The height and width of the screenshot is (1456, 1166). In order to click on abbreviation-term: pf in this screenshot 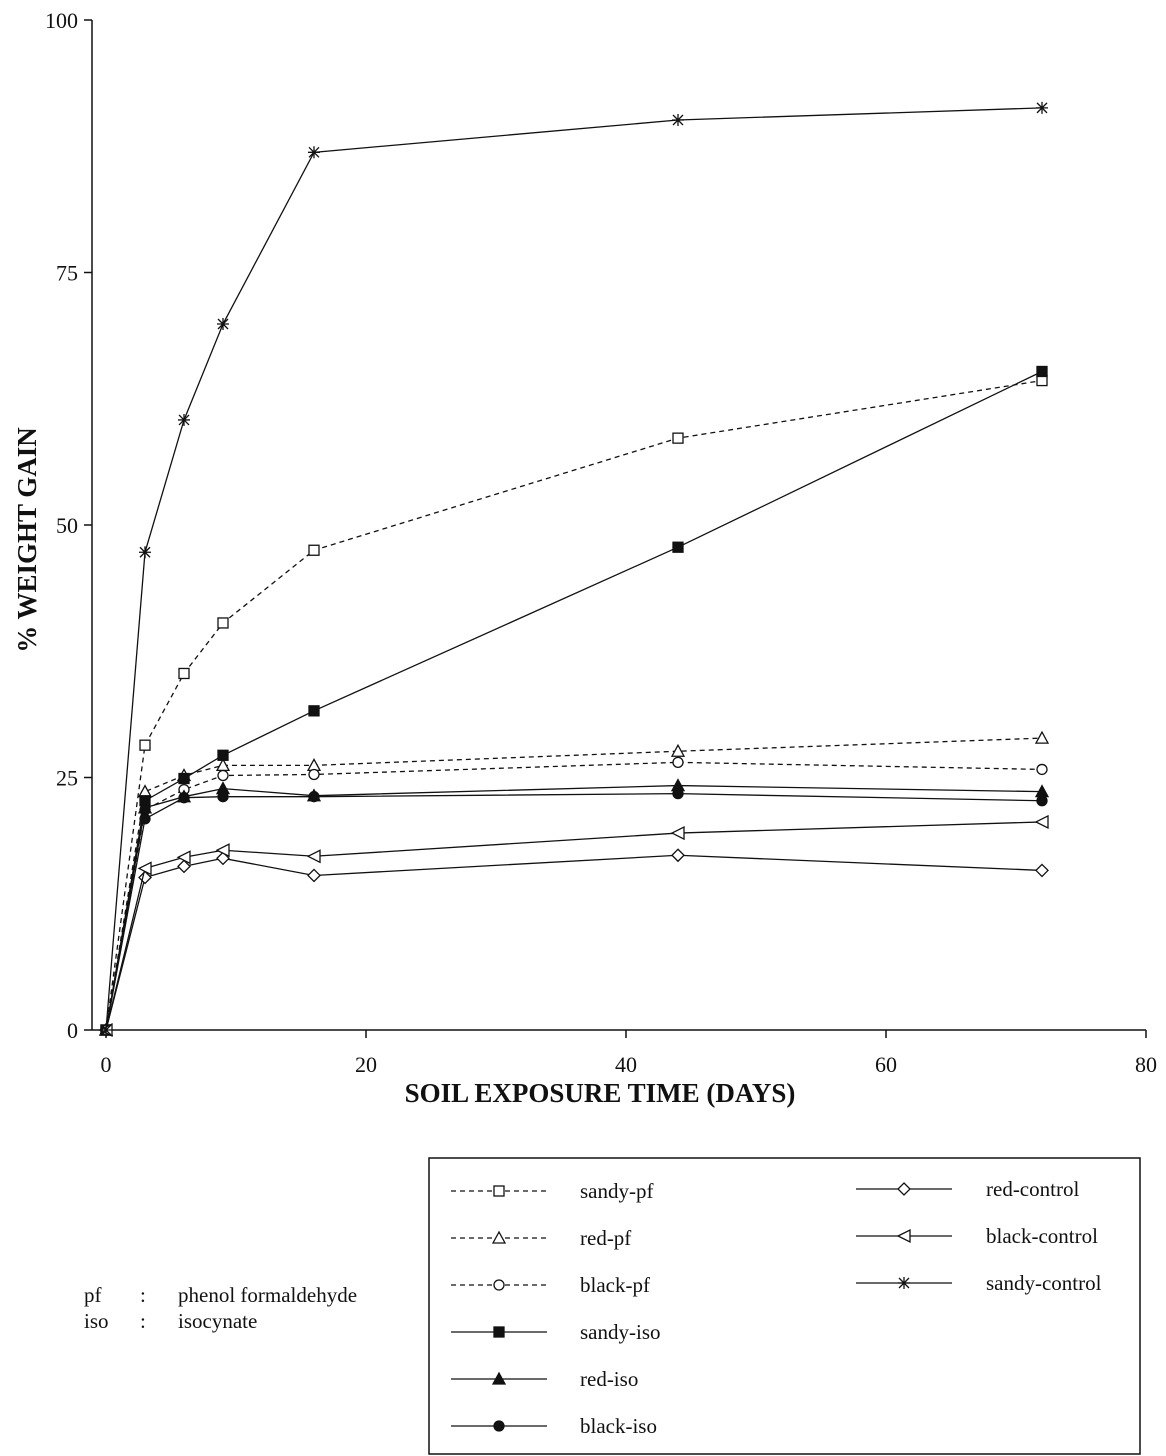, I will do `click(93, 1295)`.